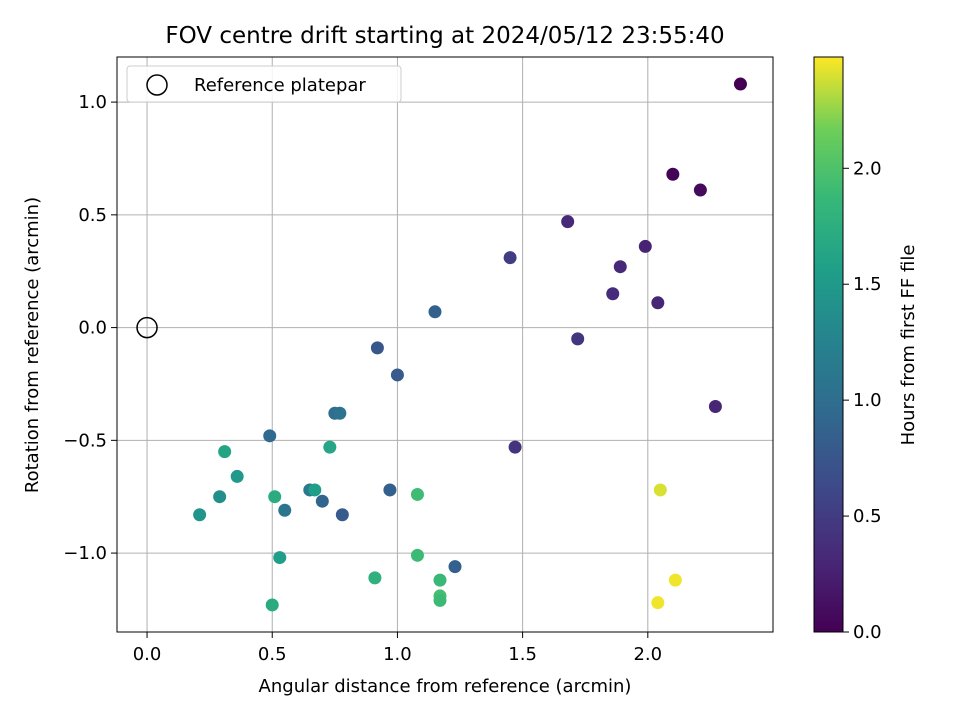 This screenshot has width=960, height=720. What do you see at coordinates (92, 215) in the screenshot?
I see `y-tick-label: 0.5` at bounding box center [92, 215].